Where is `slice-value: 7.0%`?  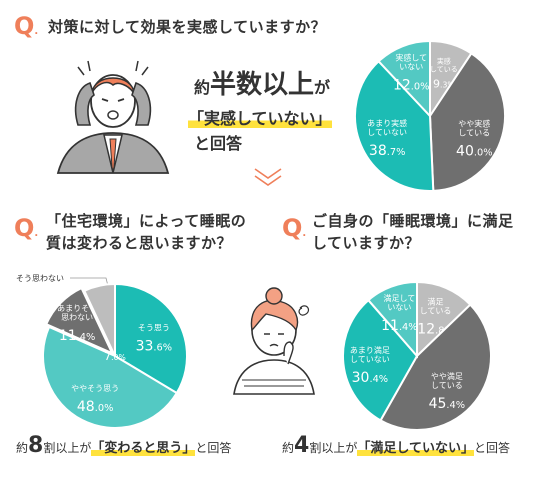
slice-value: 7.0% is located at coordinates (115, 356).